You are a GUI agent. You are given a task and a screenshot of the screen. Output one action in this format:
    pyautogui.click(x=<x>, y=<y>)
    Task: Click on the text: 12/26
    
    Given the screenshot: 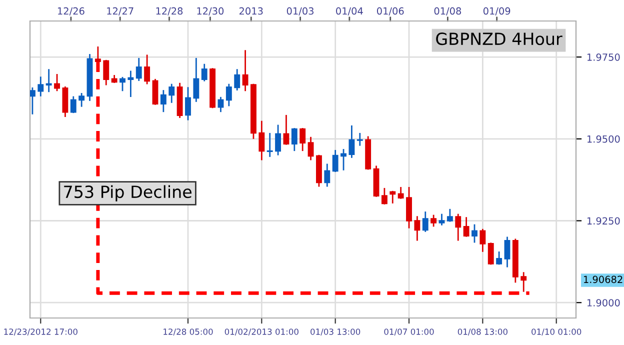 What is the action you would take?
    pyautogui.click(x=71, y=11)
    